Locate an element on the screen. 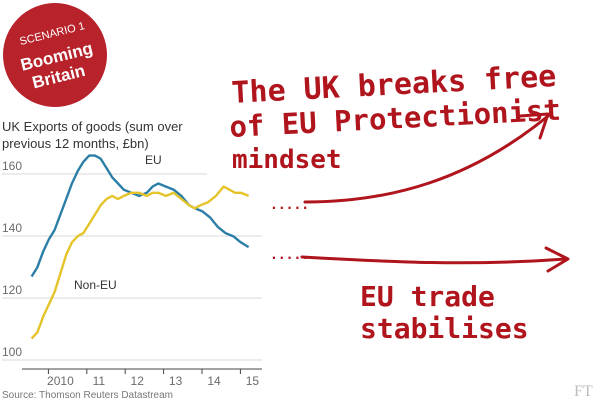 The height and width of the screenshot is (401, 600). arrow-bottom is located at coordinates (434, 260).